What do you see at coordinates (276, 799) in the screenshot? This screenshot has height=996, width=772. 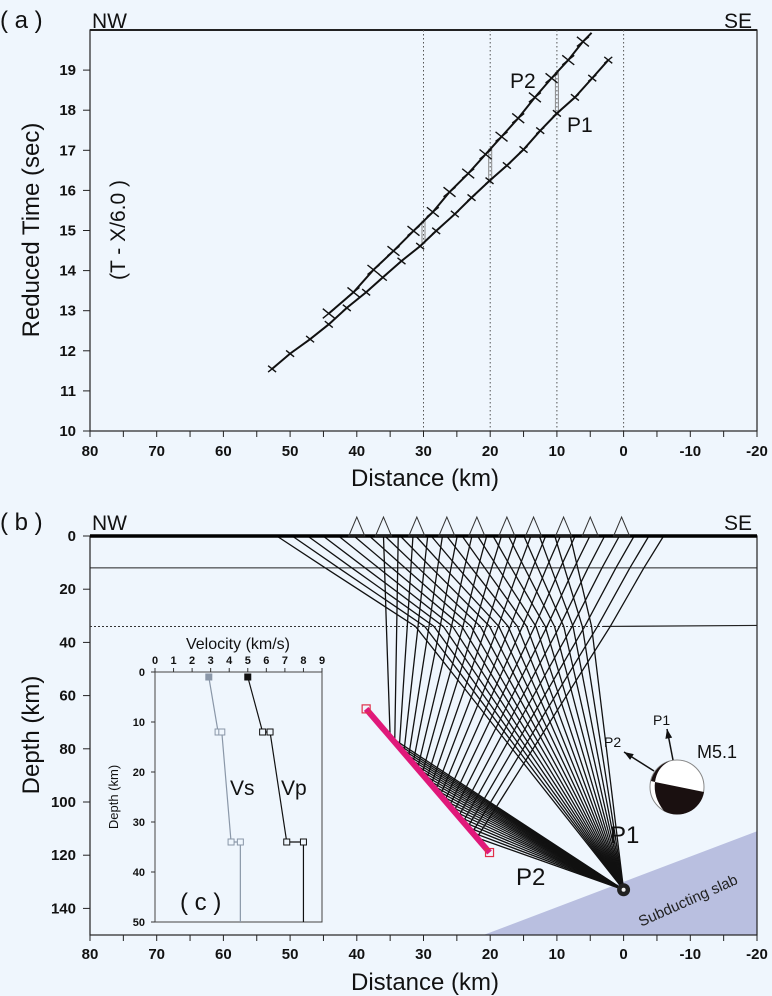 I see `velocity-profile-Vp` at bounding box center [276, 799].